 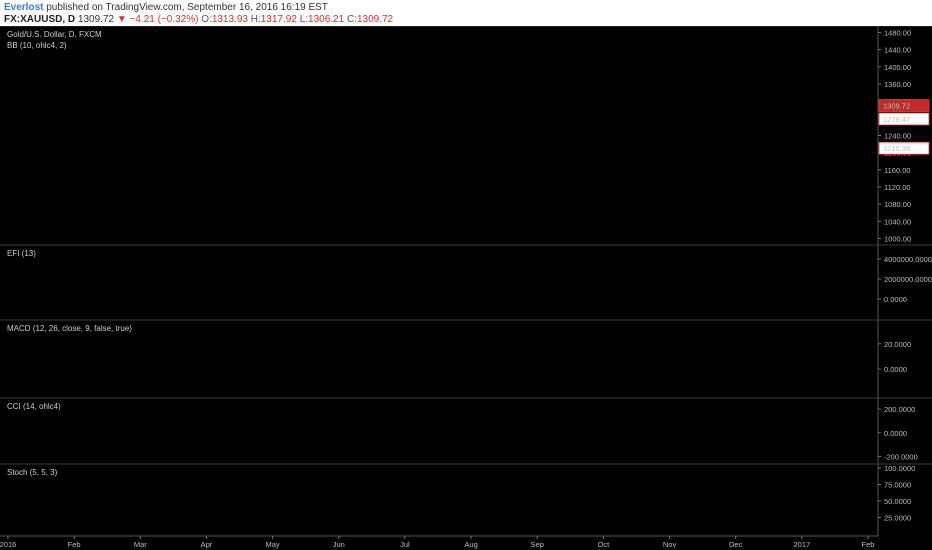 I want to click on price-tag-label: 1309.72, so click(x=896, y=106).